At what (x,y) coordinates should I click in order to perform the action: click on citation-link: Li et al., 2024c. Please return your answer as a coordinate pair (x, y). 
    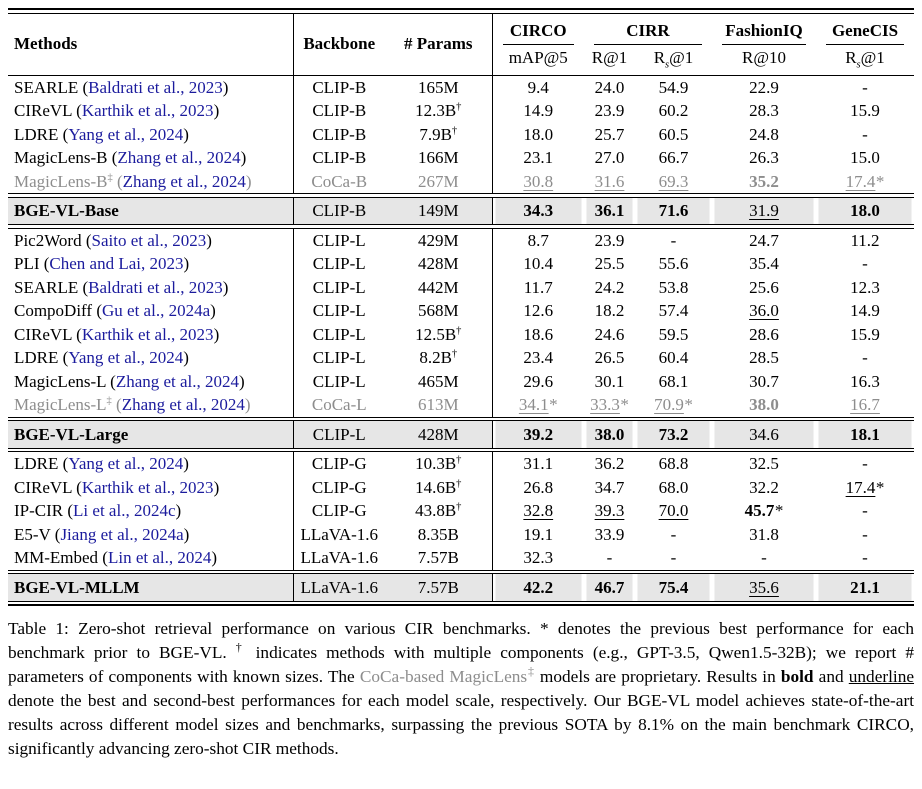
    Looking at the image, I should click on (124, 511).